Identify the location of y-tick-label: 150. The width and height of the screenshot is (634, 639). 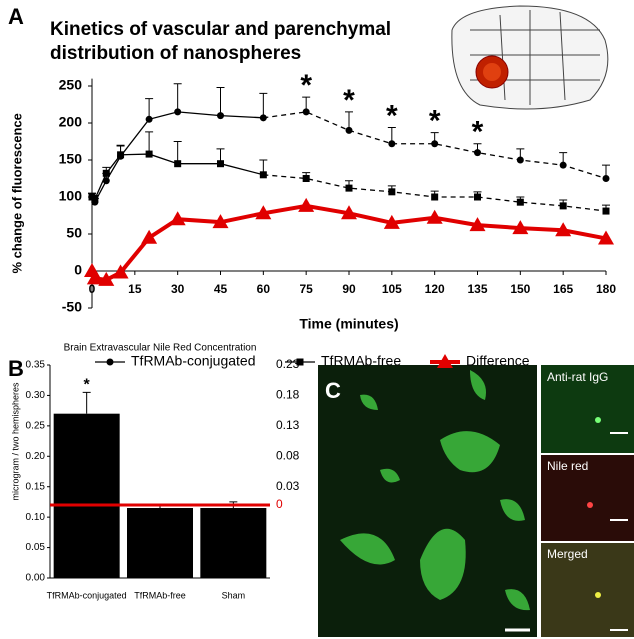
(71, 159).